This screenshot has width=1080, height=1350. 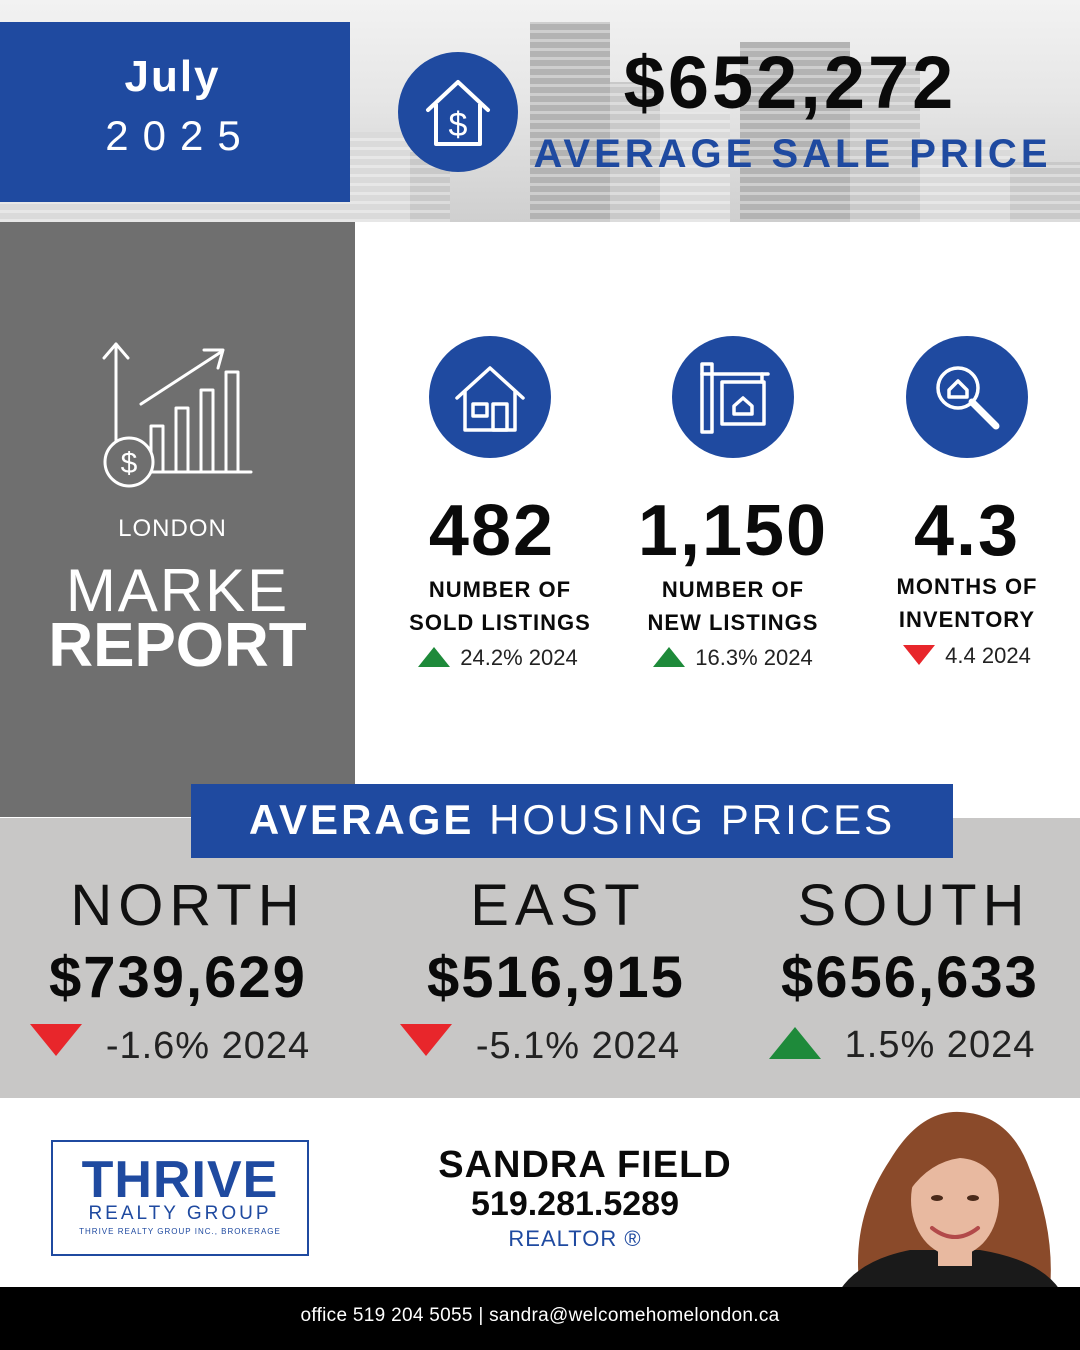 What do you see at coordinates (500, 622) in the screenshot?
I see `stat-label-line: SOLD LISTINGS` at bounding box center [500, 622].